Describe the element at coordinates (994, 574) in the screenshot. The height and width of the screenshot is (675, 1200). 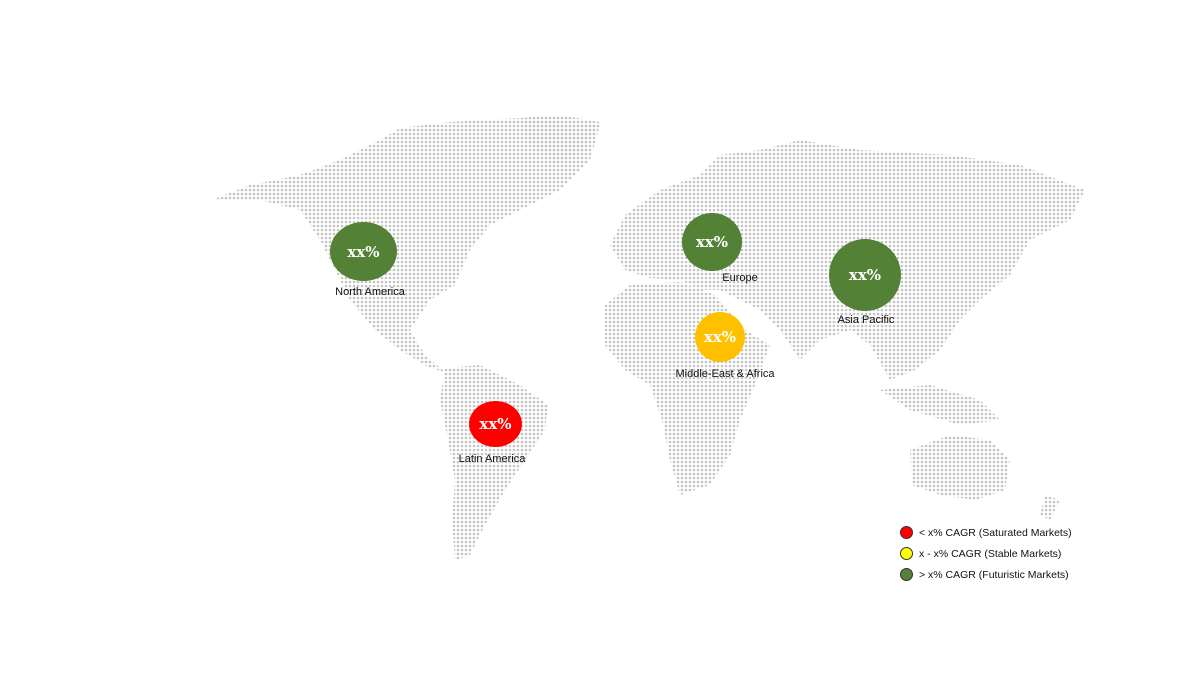
I see `legend-label: > x% CAGR (Futuristic Markets)` at that location.